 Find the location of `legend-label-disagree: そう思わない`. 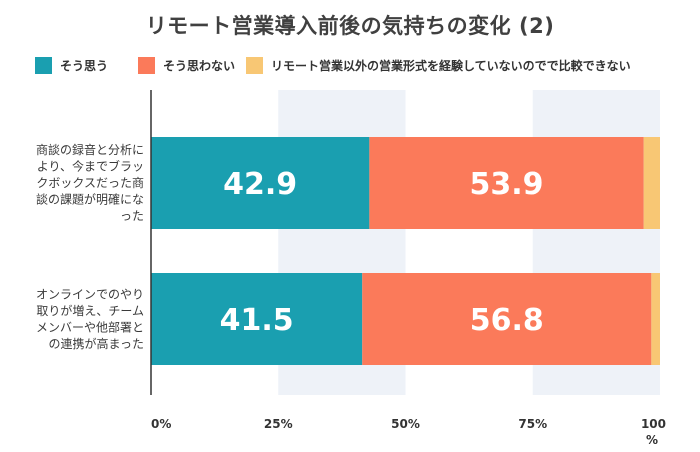

legend-label-disagree: そう思わない is located at coordinates (199, 65).